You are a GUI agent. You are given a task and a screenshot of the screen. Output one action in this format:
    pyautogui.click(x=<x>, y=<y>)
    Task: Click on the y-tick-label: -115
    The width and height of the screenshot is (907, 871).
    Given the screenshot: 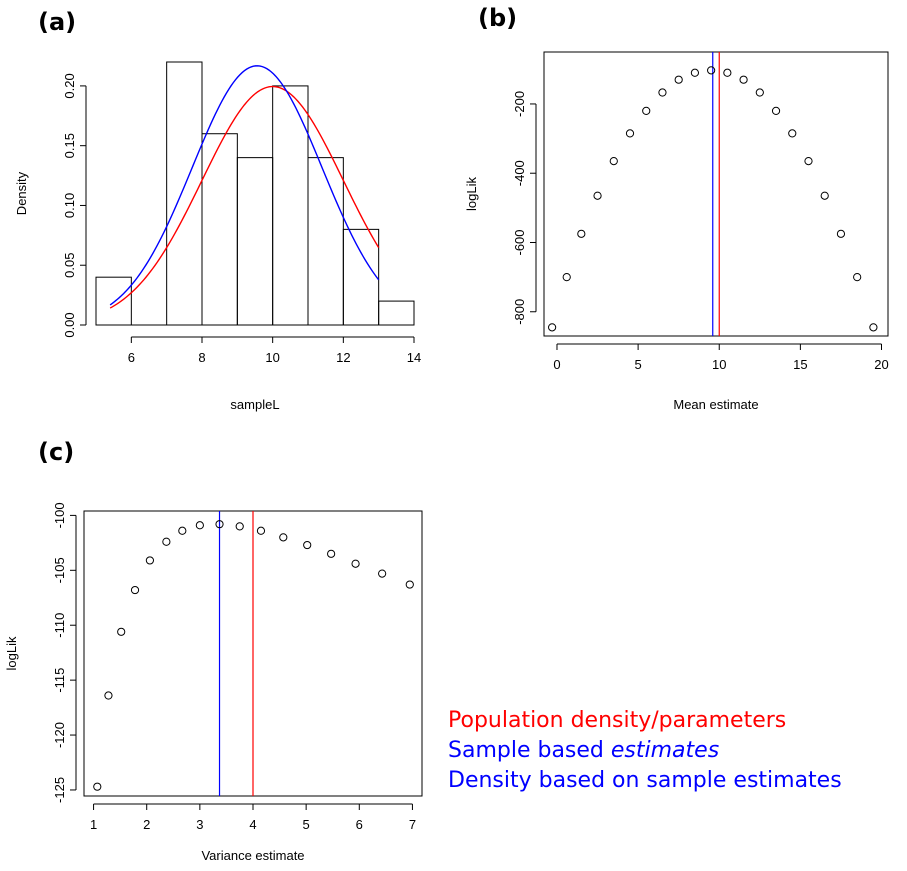 What is the action you would take?
    pyautogui.click(x=59, y=680)
    